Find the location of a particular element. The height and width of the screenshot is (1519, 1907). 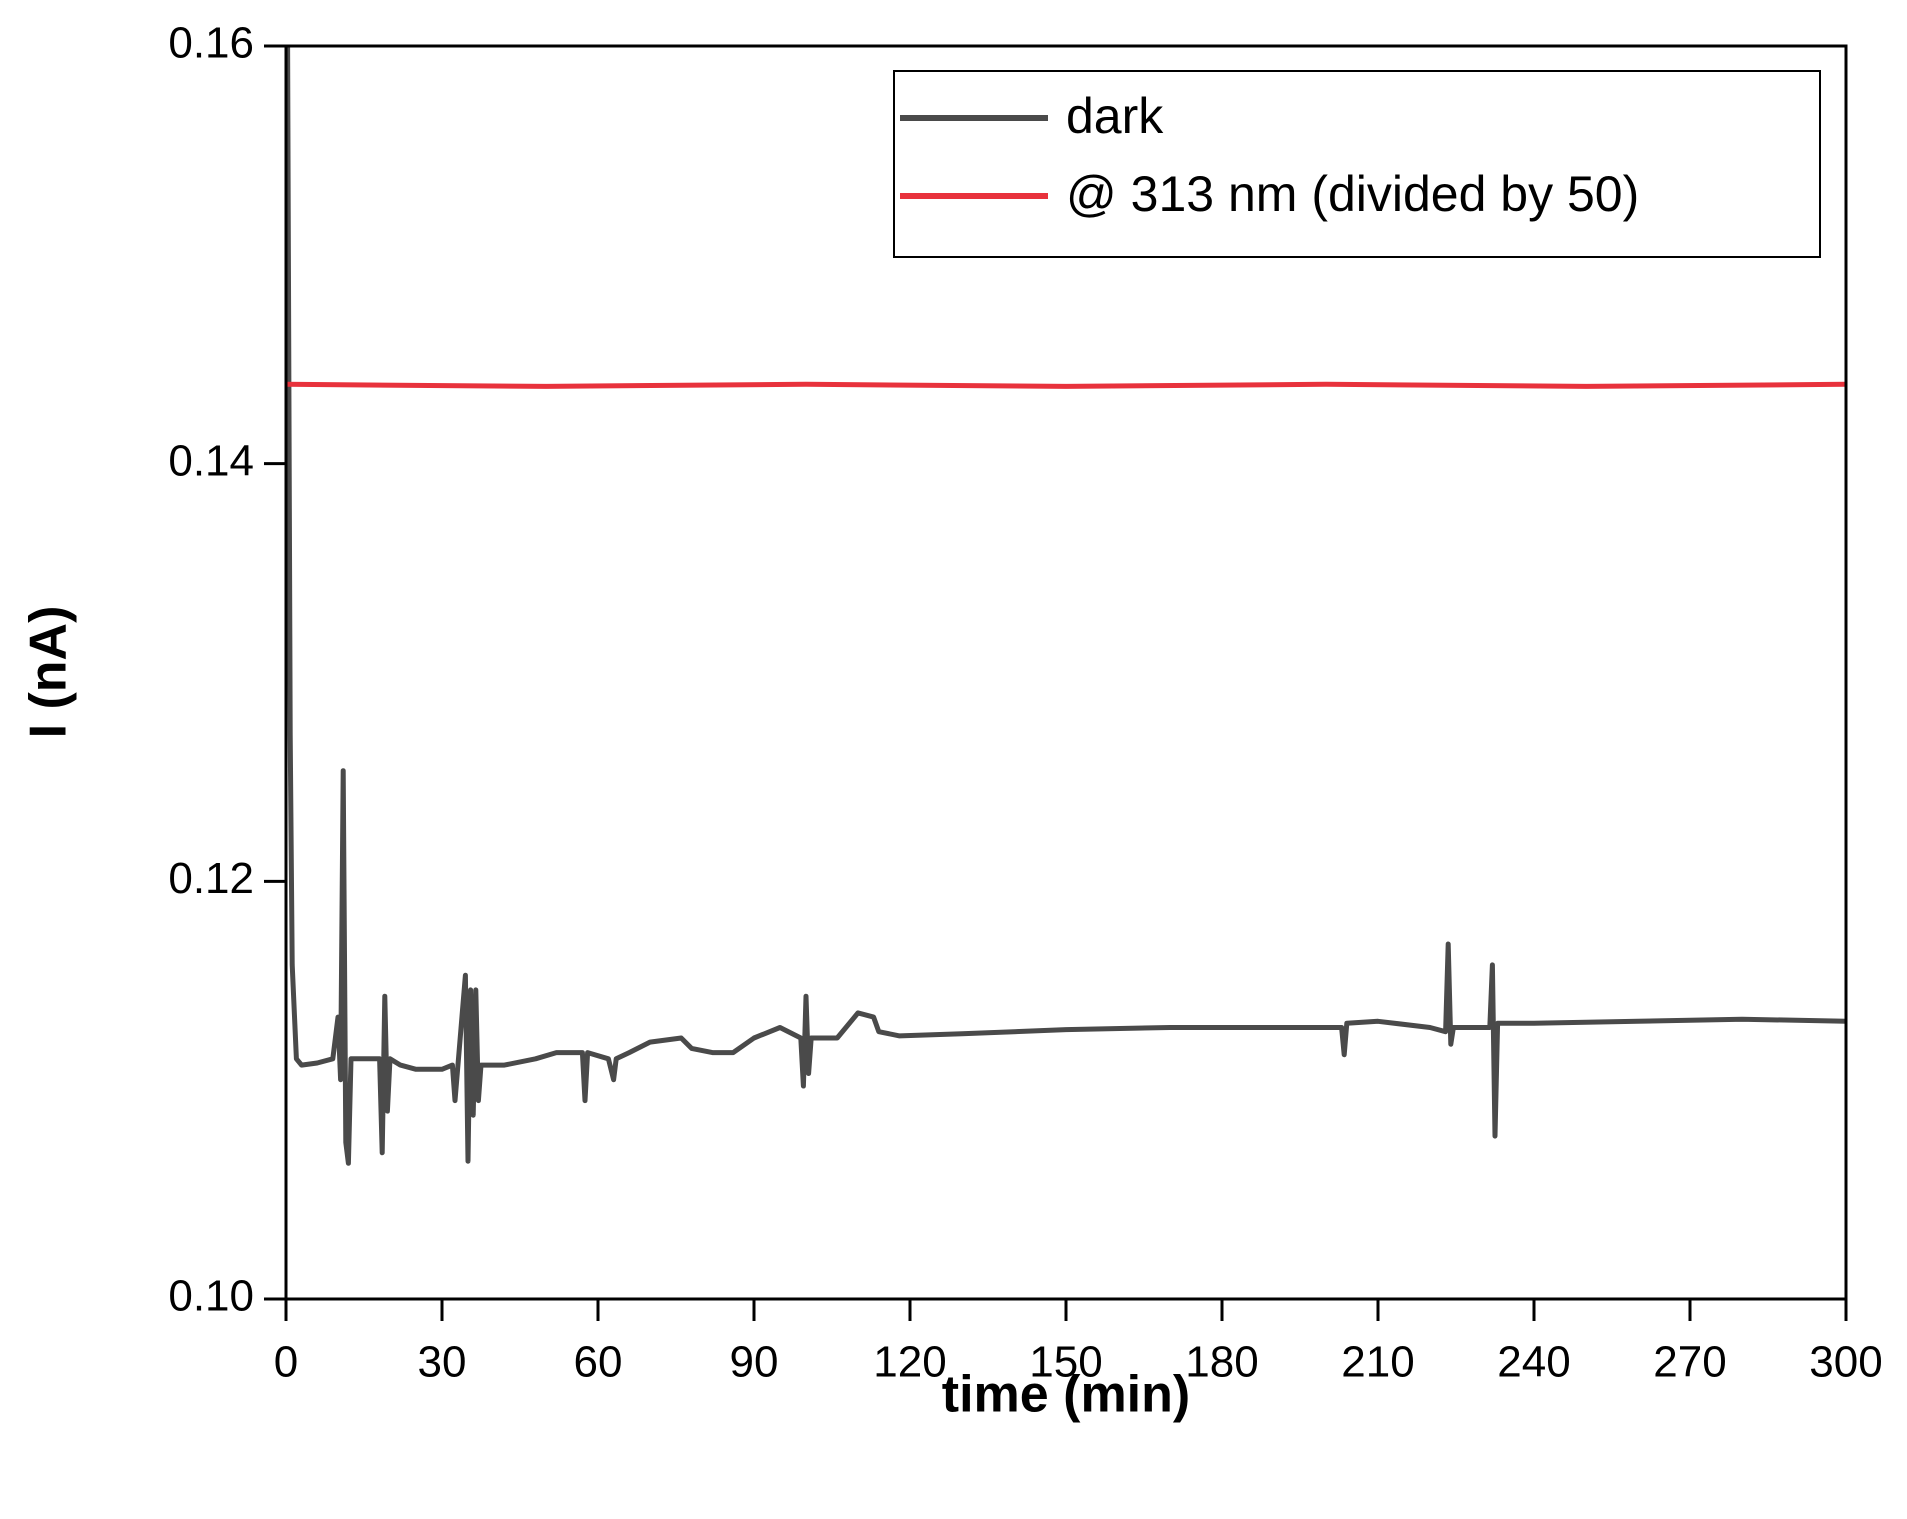

y-axis-title: I (nA) is located at coordinates (49, 672).